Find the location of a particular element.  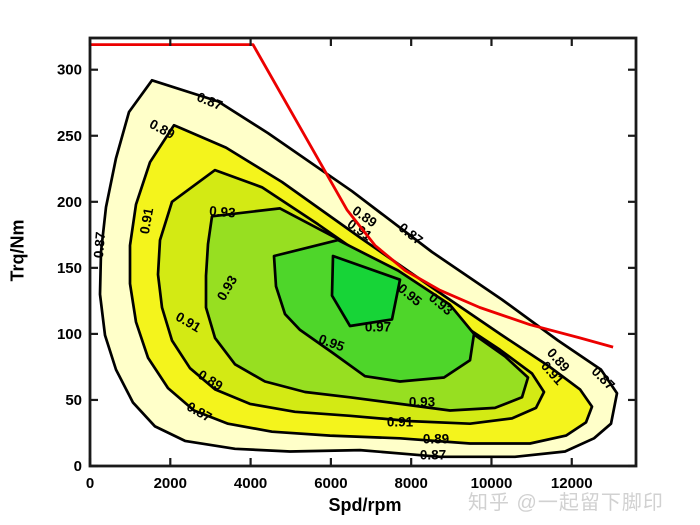

y-axis-label: Trq/Nm is located at coordinates (17, 250).